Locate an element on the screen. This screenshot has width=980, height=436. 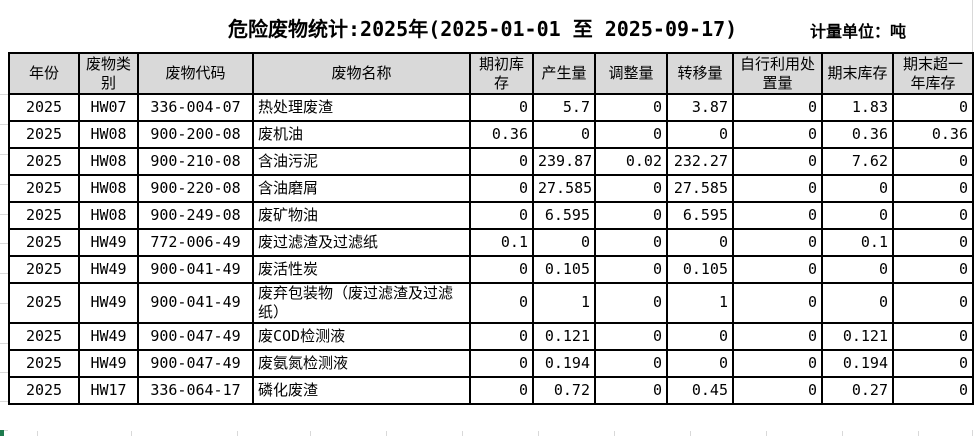
cell-initial-stock: 0.36 is located at coordinates (501, 134).